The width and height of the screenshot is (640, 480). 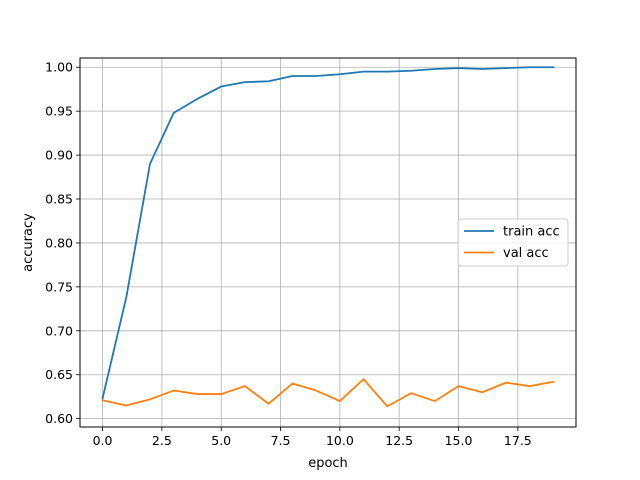 I want to click on series-line-val-acc, so click(x=328, y=393).